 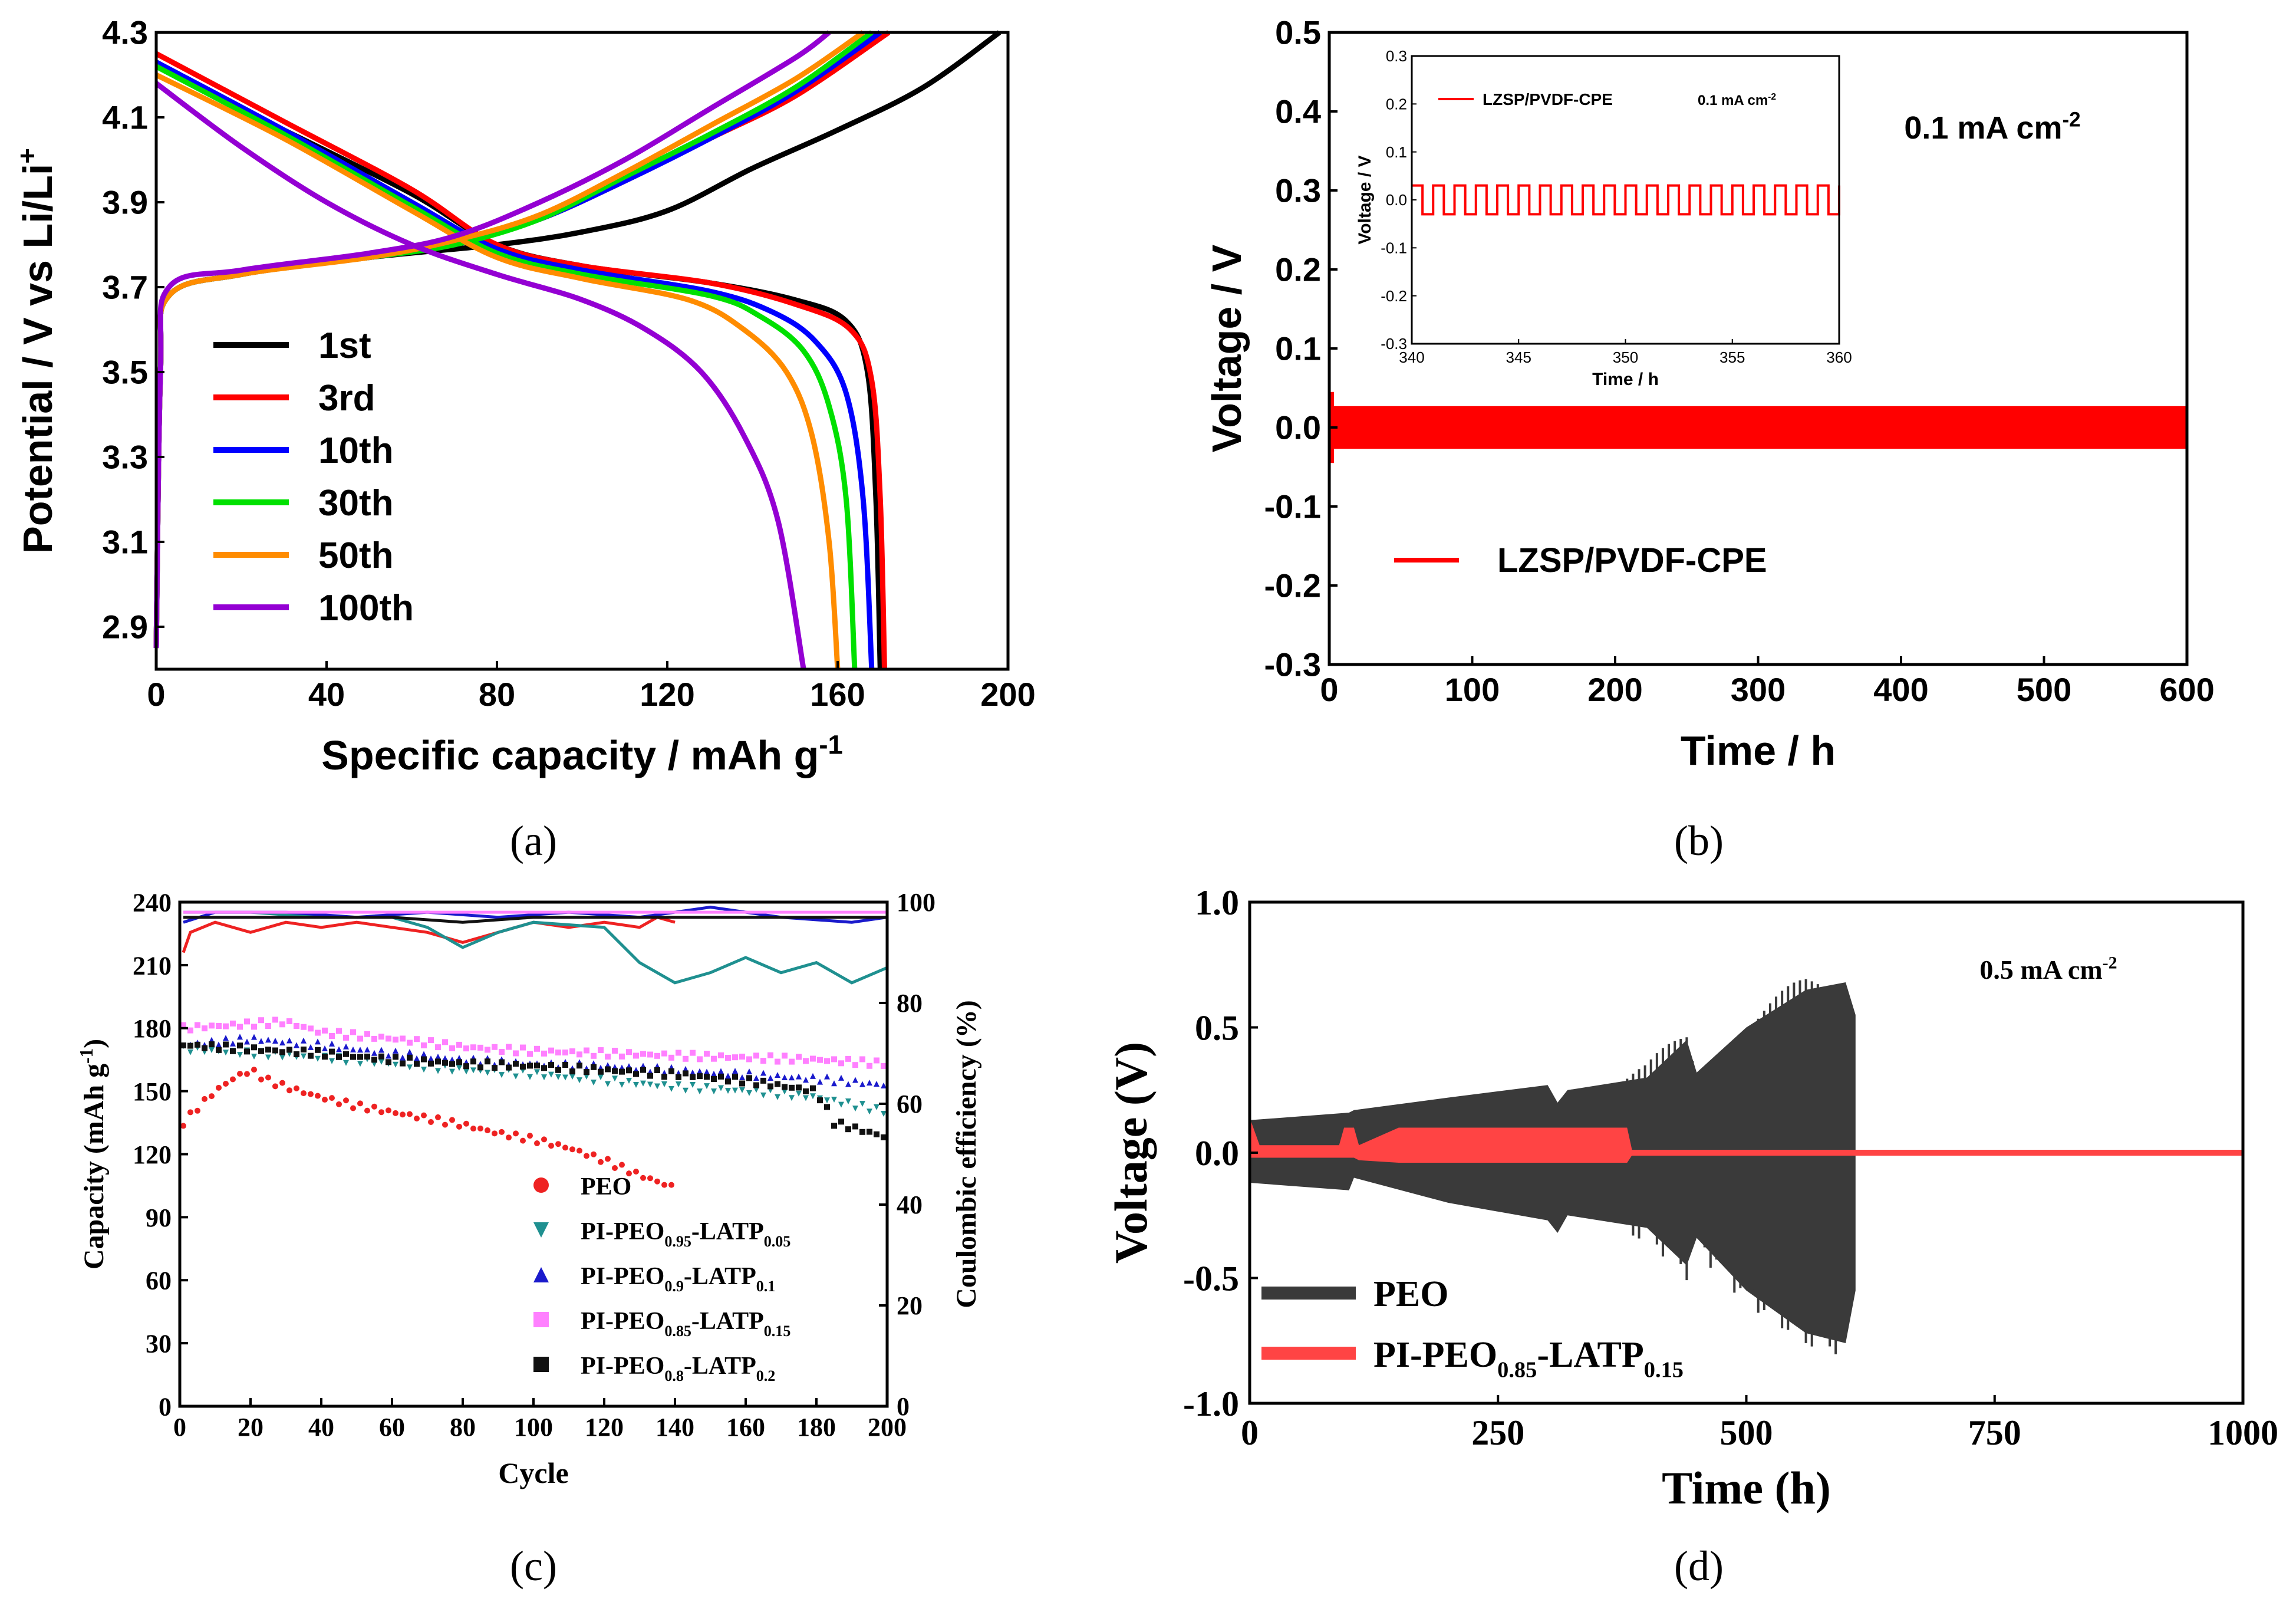 I want to click on y-tick-label: -0.5, so click(x=1211, y=1279).